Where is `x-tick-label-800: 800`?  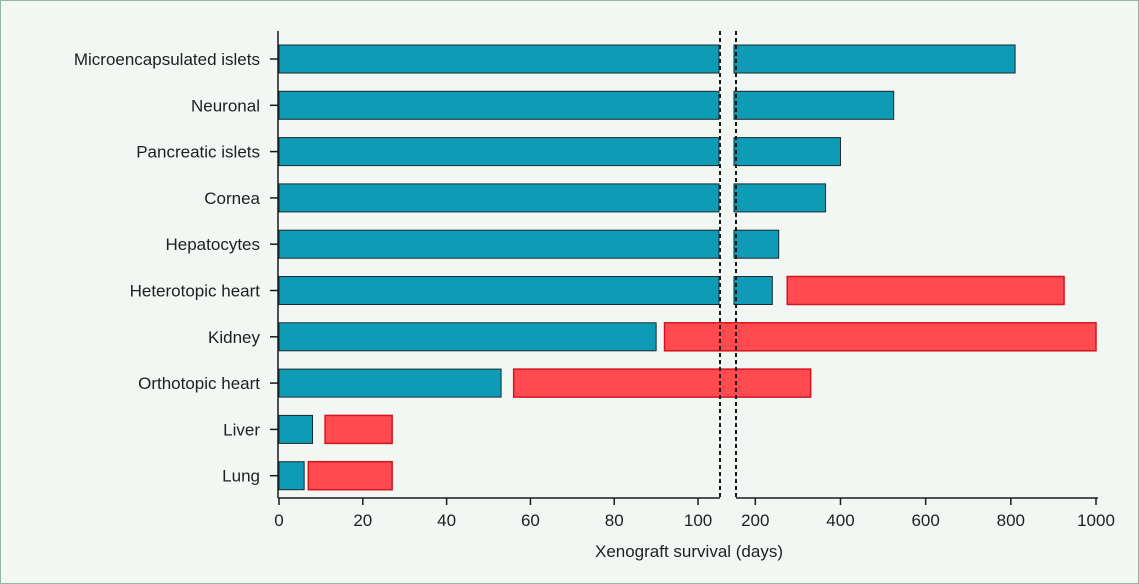
x-tick-label-800: 800 is located at coordinates (1011, 520).